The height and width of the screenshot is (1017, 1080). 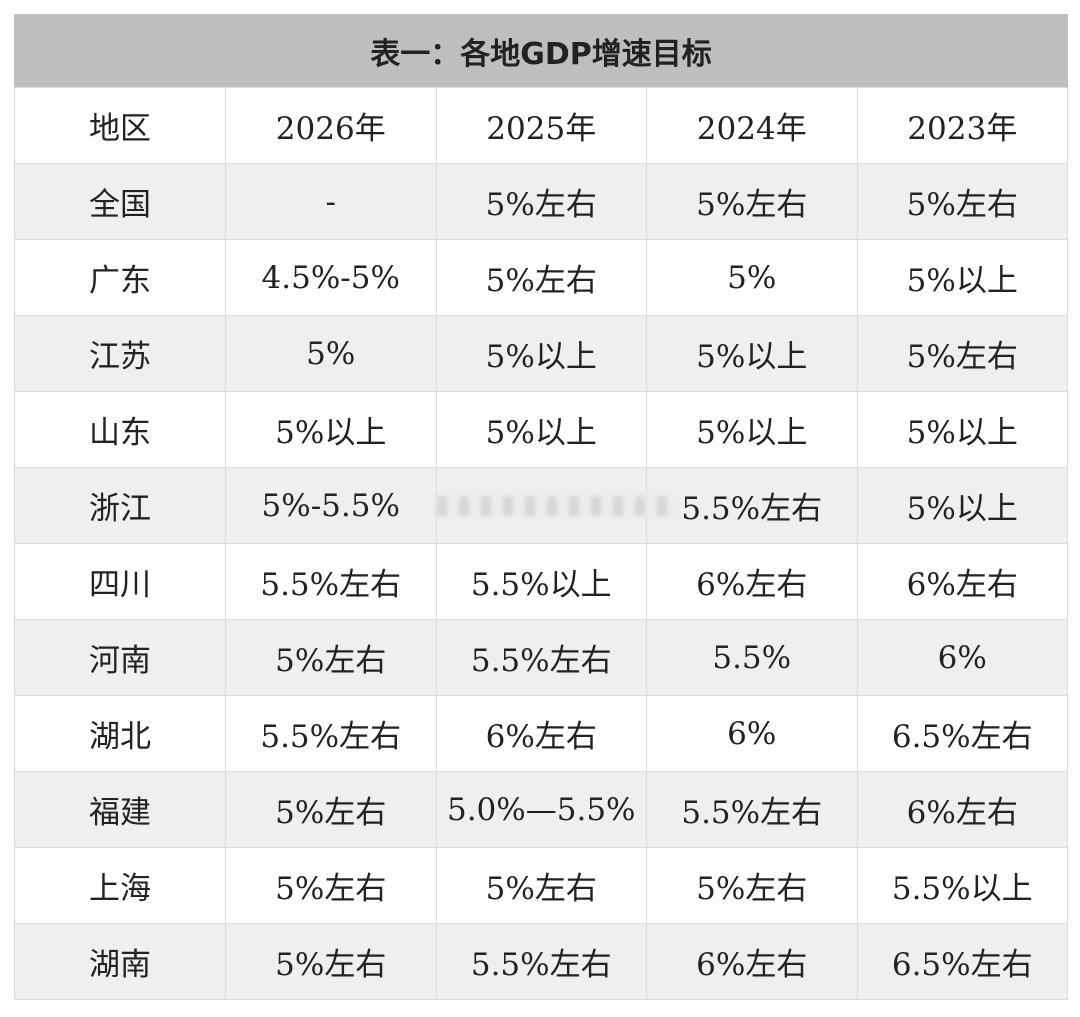 I want to click on region-cell: 湖北, so click(x=120, y=733).